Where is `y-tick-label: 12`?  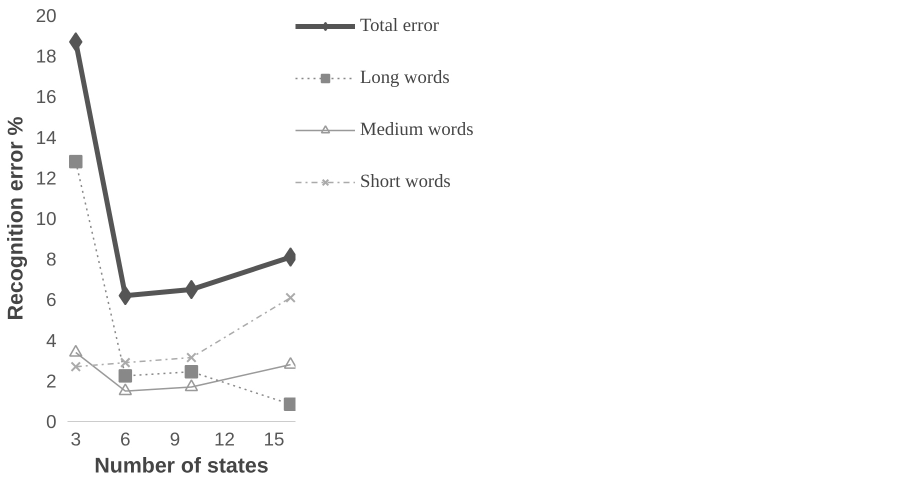 y-tick-label: 12 is located at coordinates (46, 177).